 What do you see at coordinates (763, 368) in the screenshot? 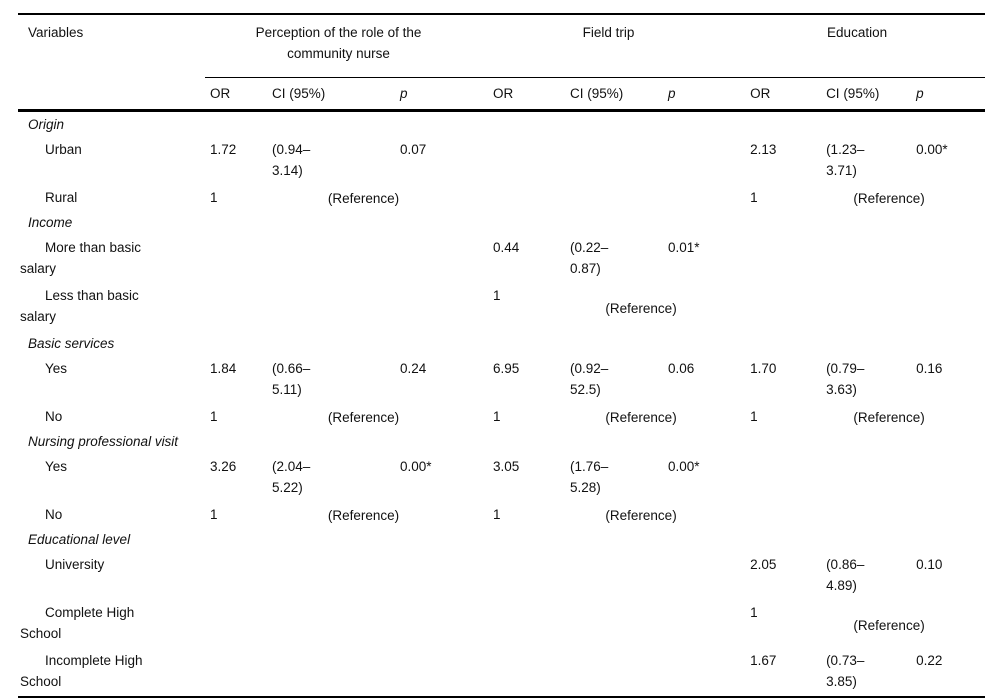
I see `or-value: 1.70` at bounding box center [763, 368].